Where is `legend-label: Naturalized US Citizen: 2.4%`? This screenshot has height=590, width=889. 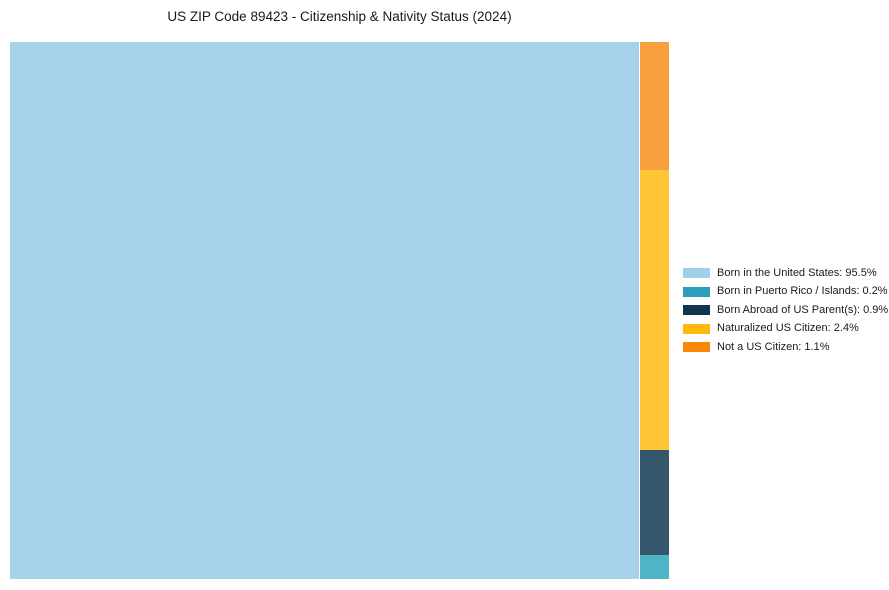
legend-label: Naturalized US Citizen: 2.4% is located at coordinates (788, 328).